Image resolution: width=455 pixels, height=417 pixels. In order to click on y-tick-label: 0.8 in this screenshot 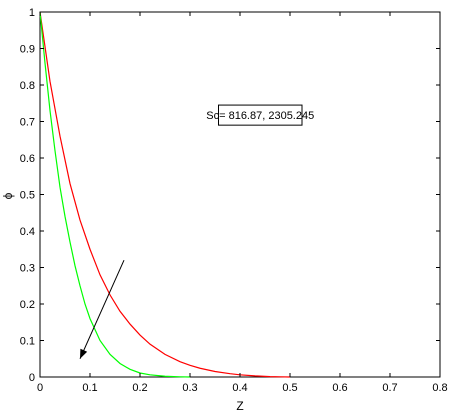, I will do `click(27, 86)`.